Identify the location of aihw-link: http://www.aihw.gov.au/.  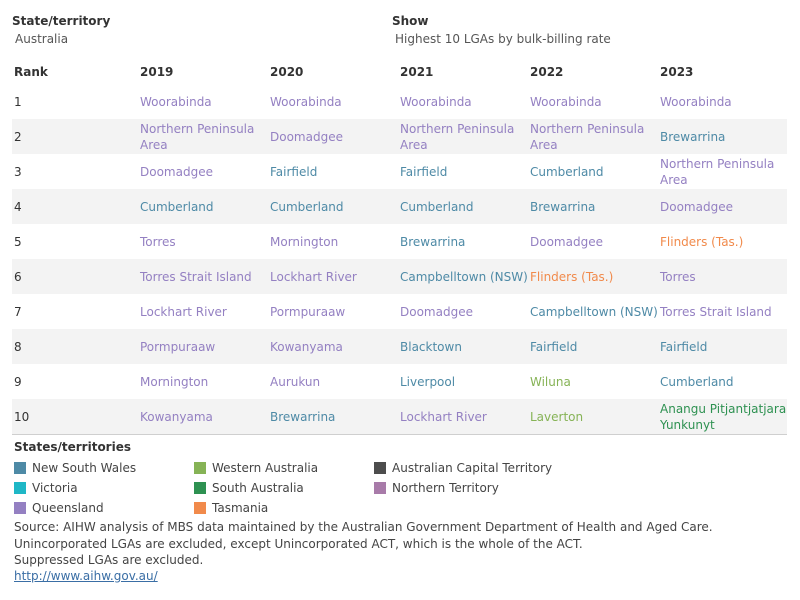
(86, 576).